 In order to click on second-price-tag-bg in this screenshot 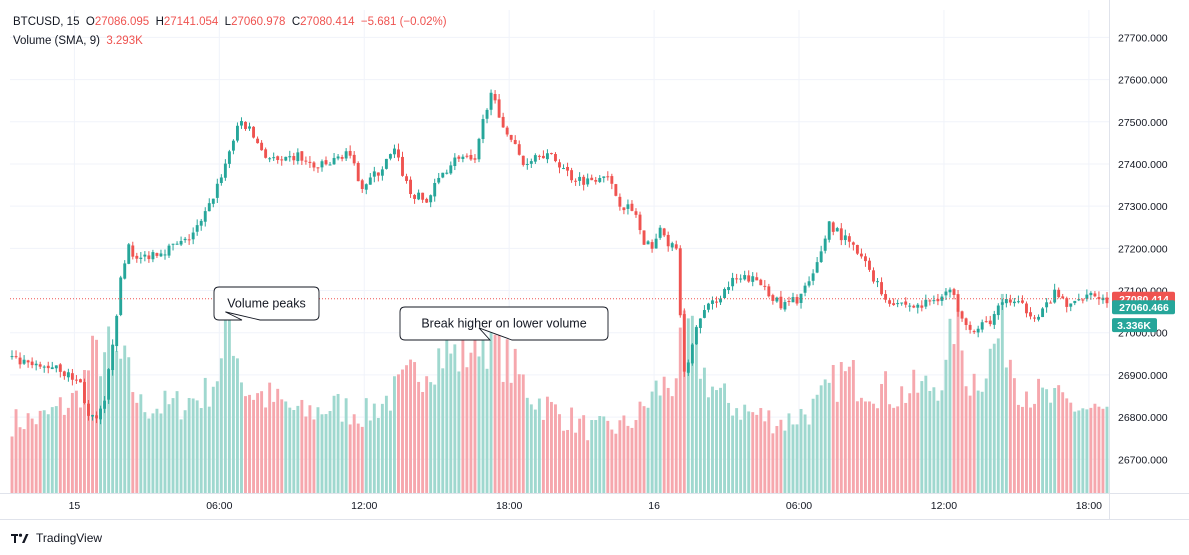, I will do `click(1143, 307)`.